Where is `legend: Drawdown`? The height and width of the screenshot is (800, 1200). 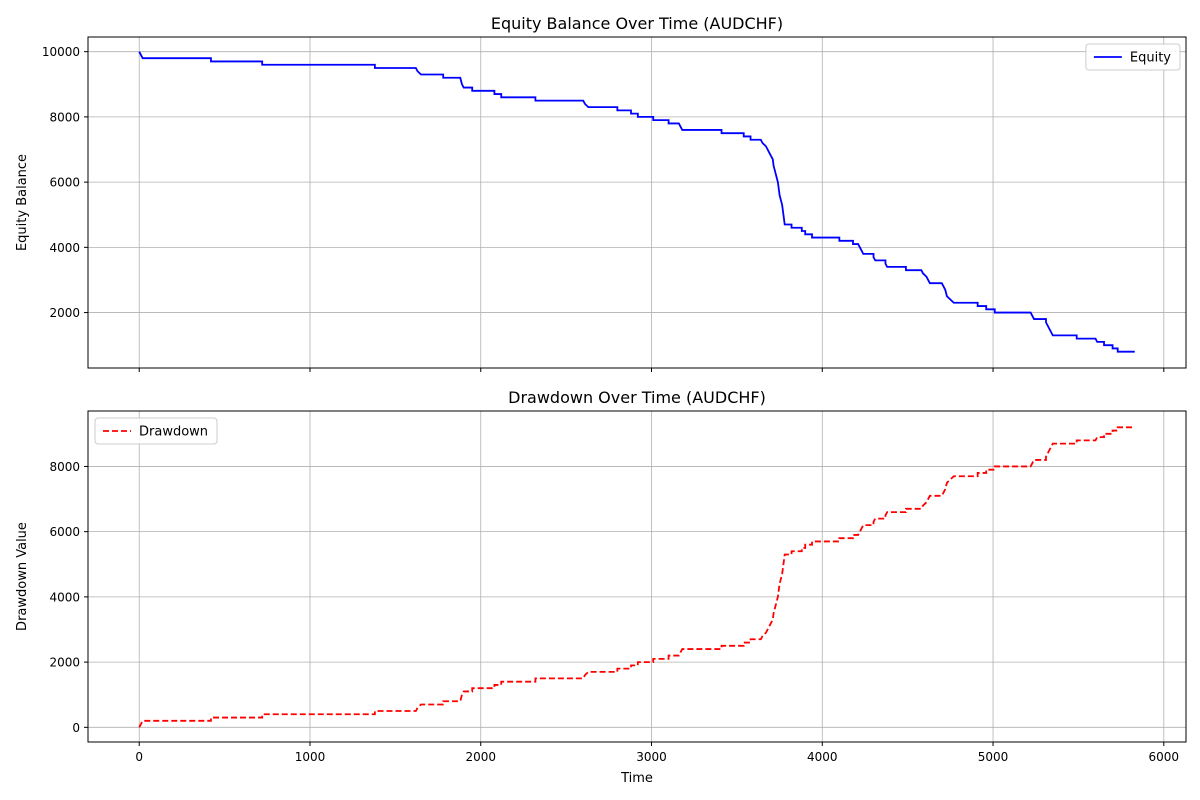 legend: Drawdown is located at coordinates (156, 431).